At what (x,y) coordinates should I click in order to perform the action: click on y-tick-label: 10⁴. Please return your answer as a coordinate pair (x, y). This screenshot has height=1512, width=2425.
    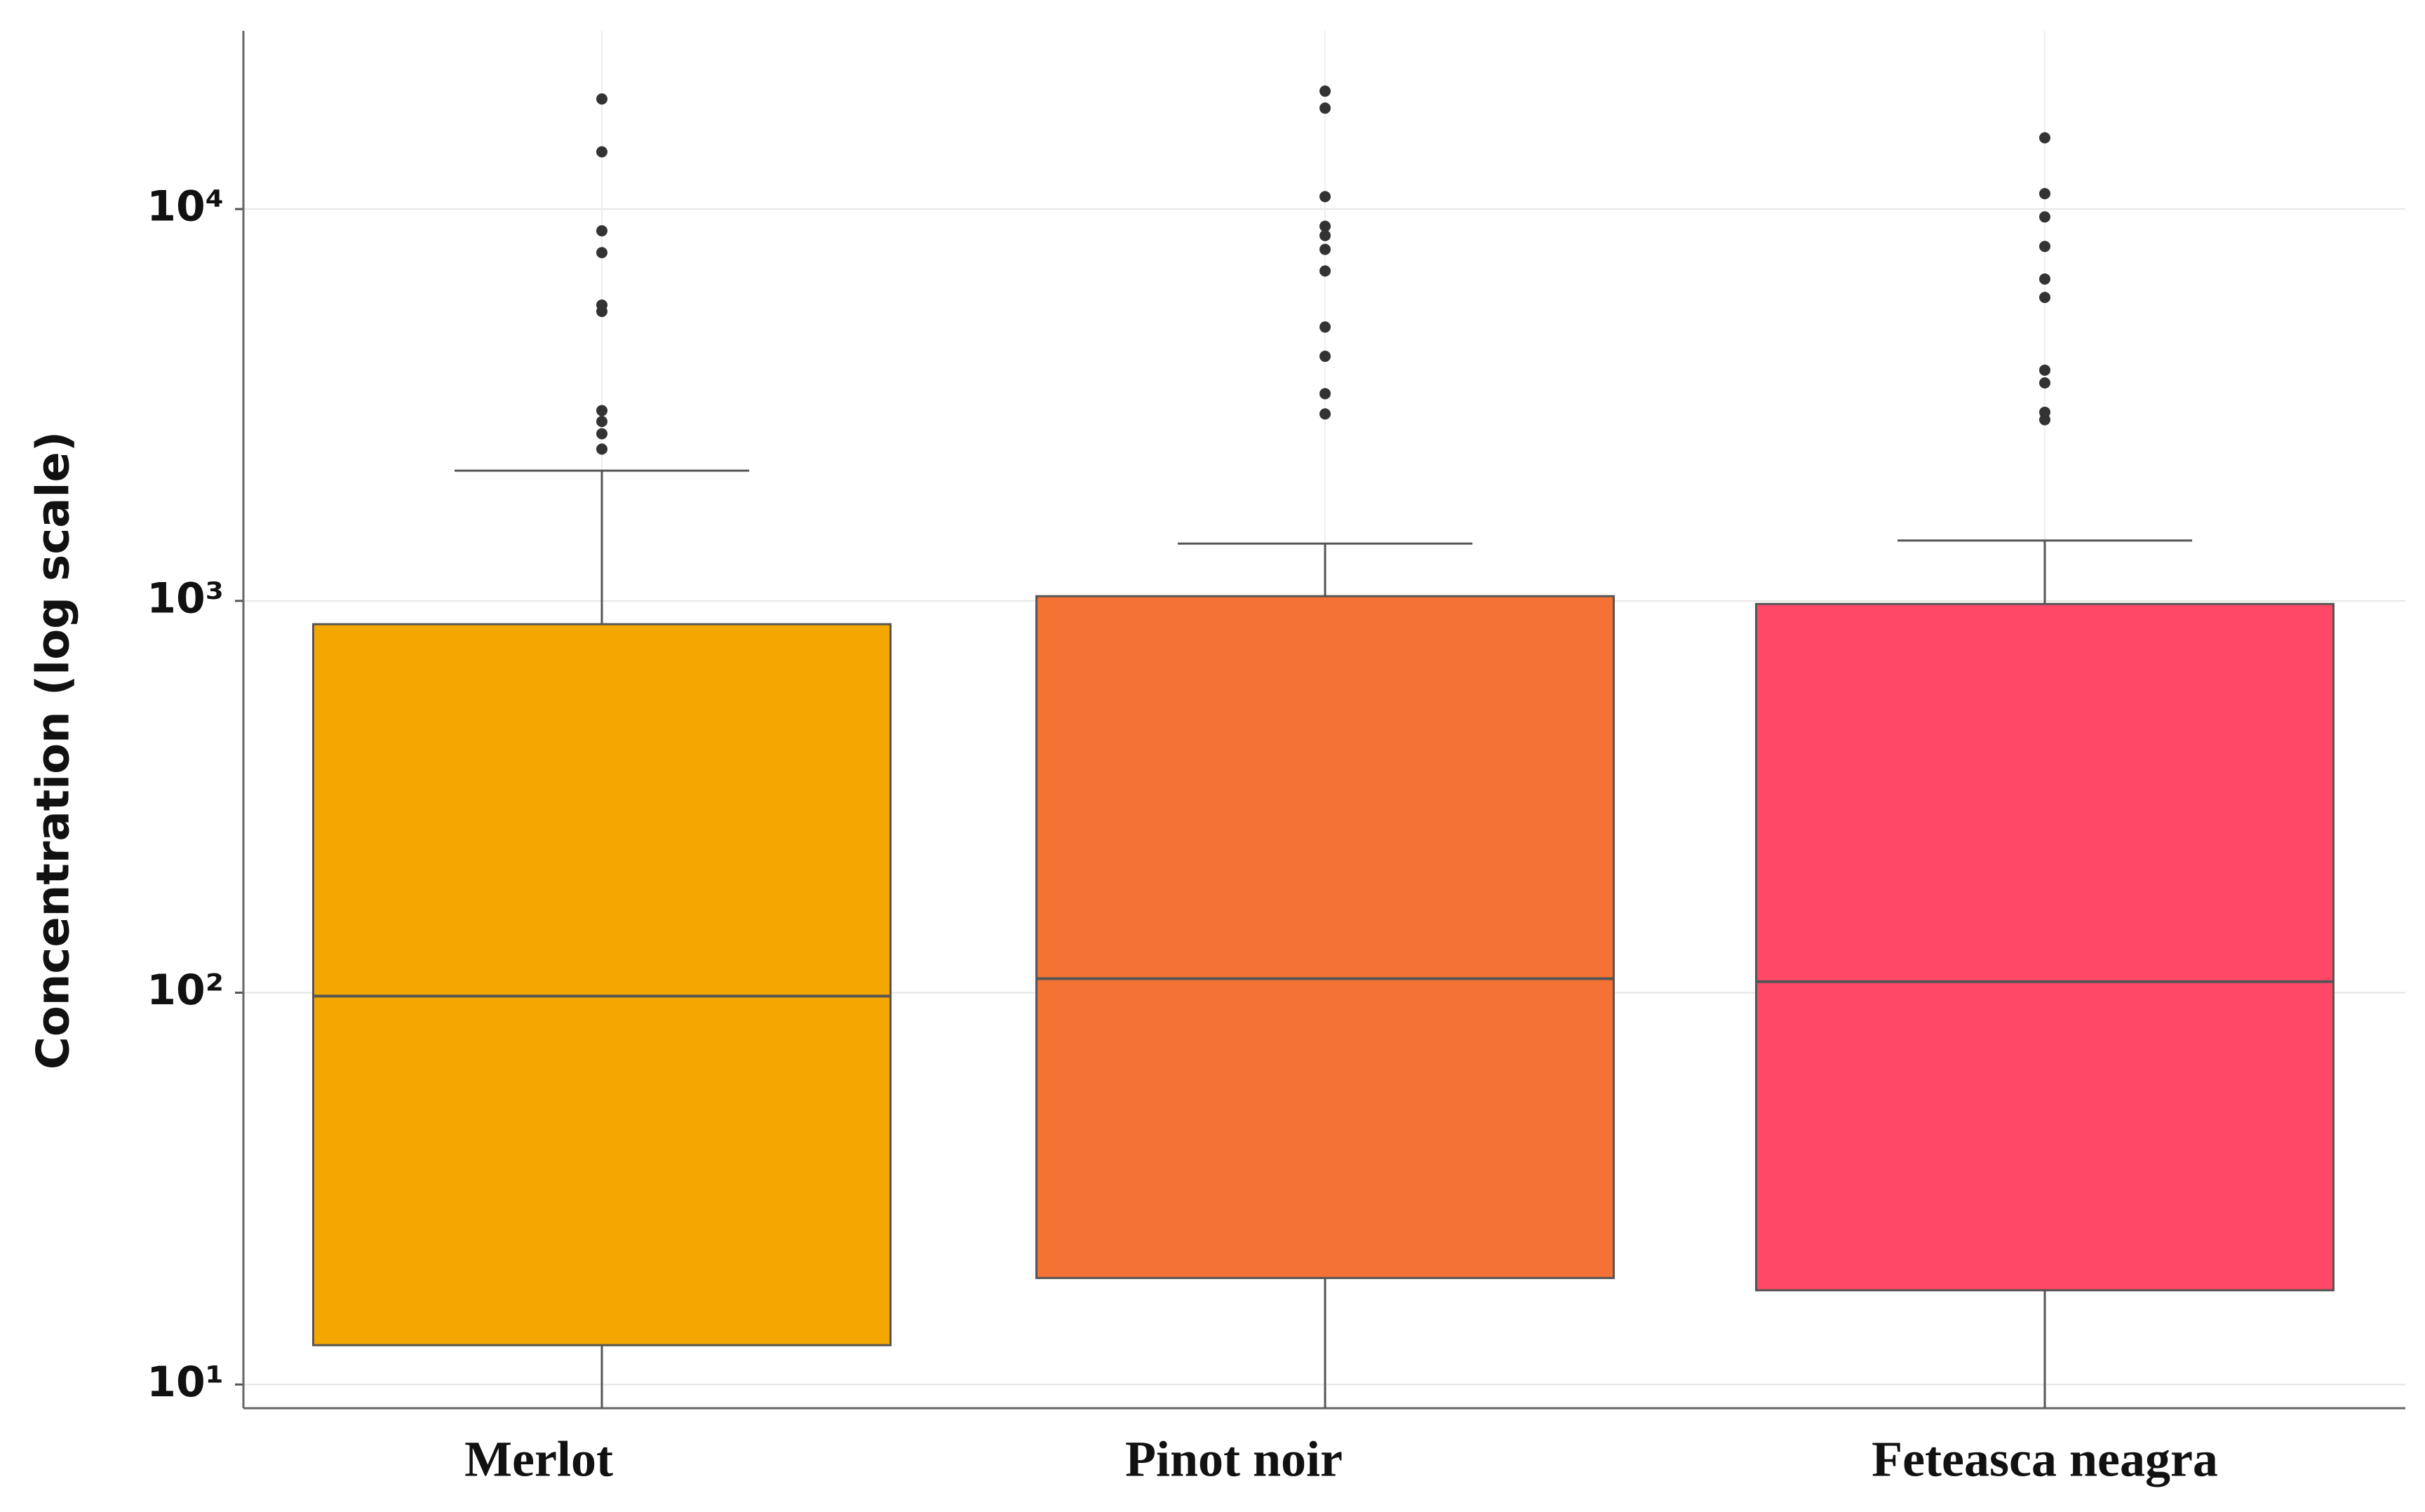
    Looking at the image, I should click on (186, 206).